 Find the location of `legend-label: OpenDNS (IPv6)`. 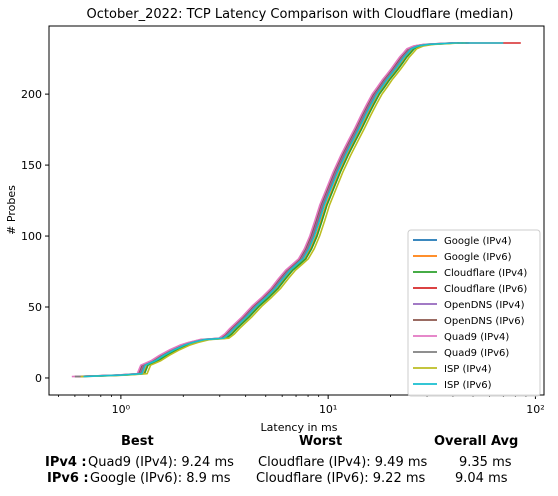

legend-label: OpenDNS (IPv6) is located at coordinates (484, 321).